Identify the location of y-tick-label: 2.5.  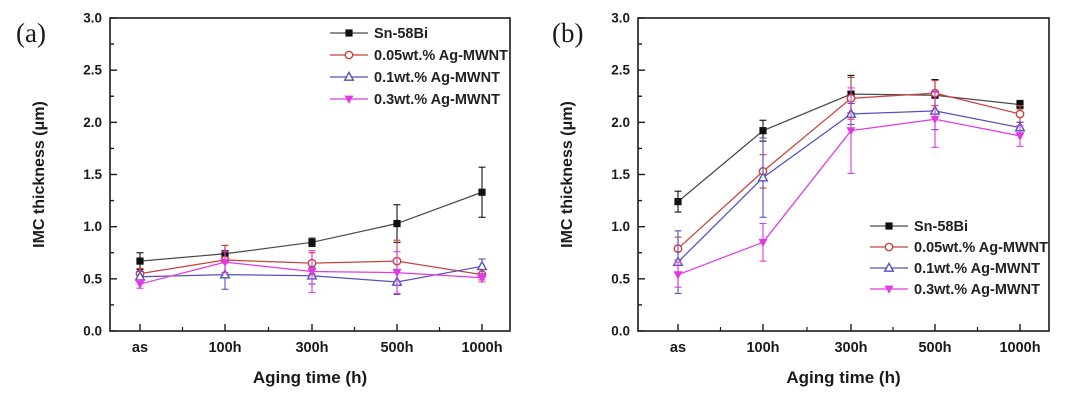
(620, 70).